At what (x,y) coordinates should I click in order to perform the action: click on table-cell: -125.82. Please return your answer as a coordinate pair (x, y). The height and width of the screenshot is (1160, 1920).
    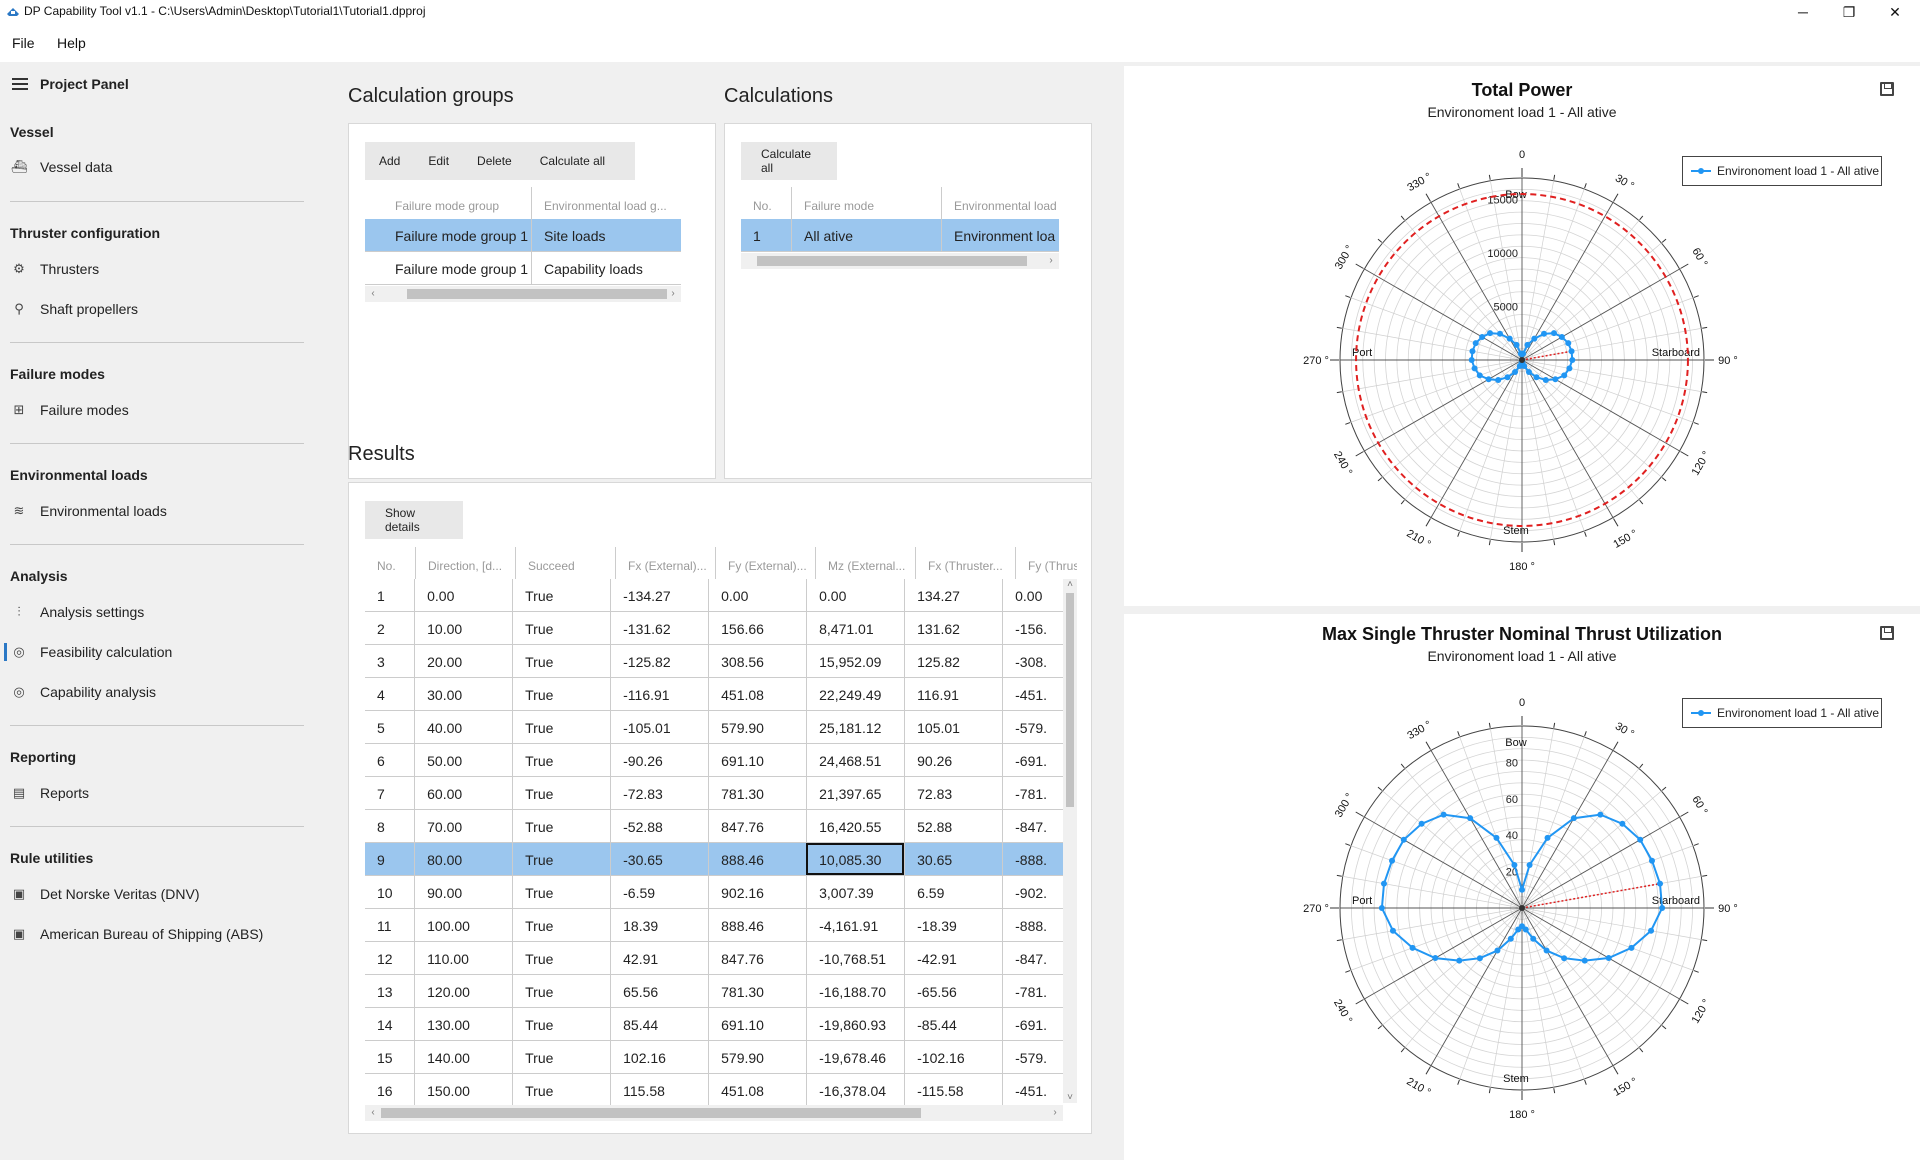
    Looking at the image, I should click on (659, 661).